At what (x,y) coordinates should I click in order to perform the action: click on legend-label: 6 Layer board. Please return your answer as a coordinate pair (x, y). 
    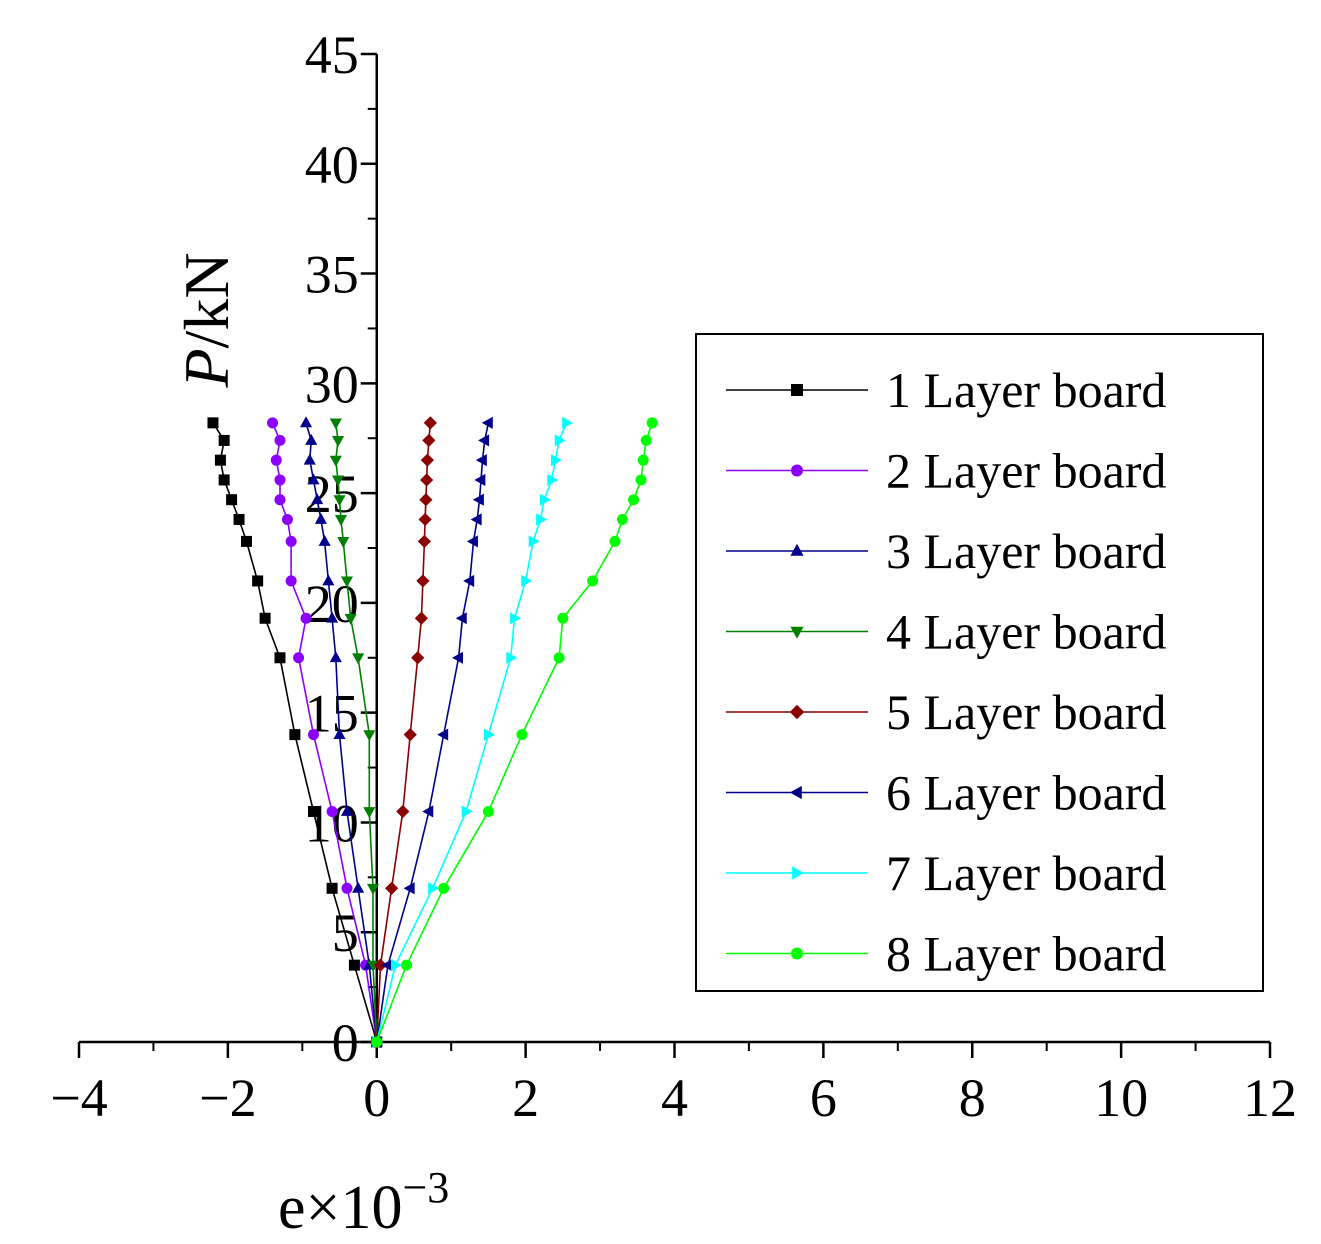
    Looking at the image, I should click on (1026, 793).